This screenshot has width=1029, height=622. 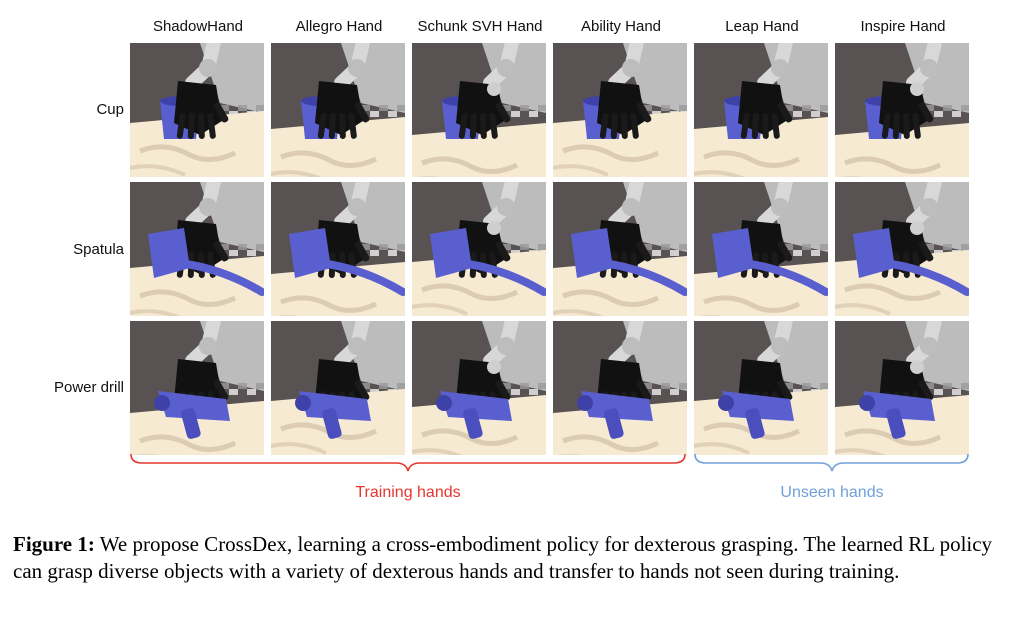 I want to click on column-header-inspire-hand: Inspire Hand, so click(x=903, y=26).